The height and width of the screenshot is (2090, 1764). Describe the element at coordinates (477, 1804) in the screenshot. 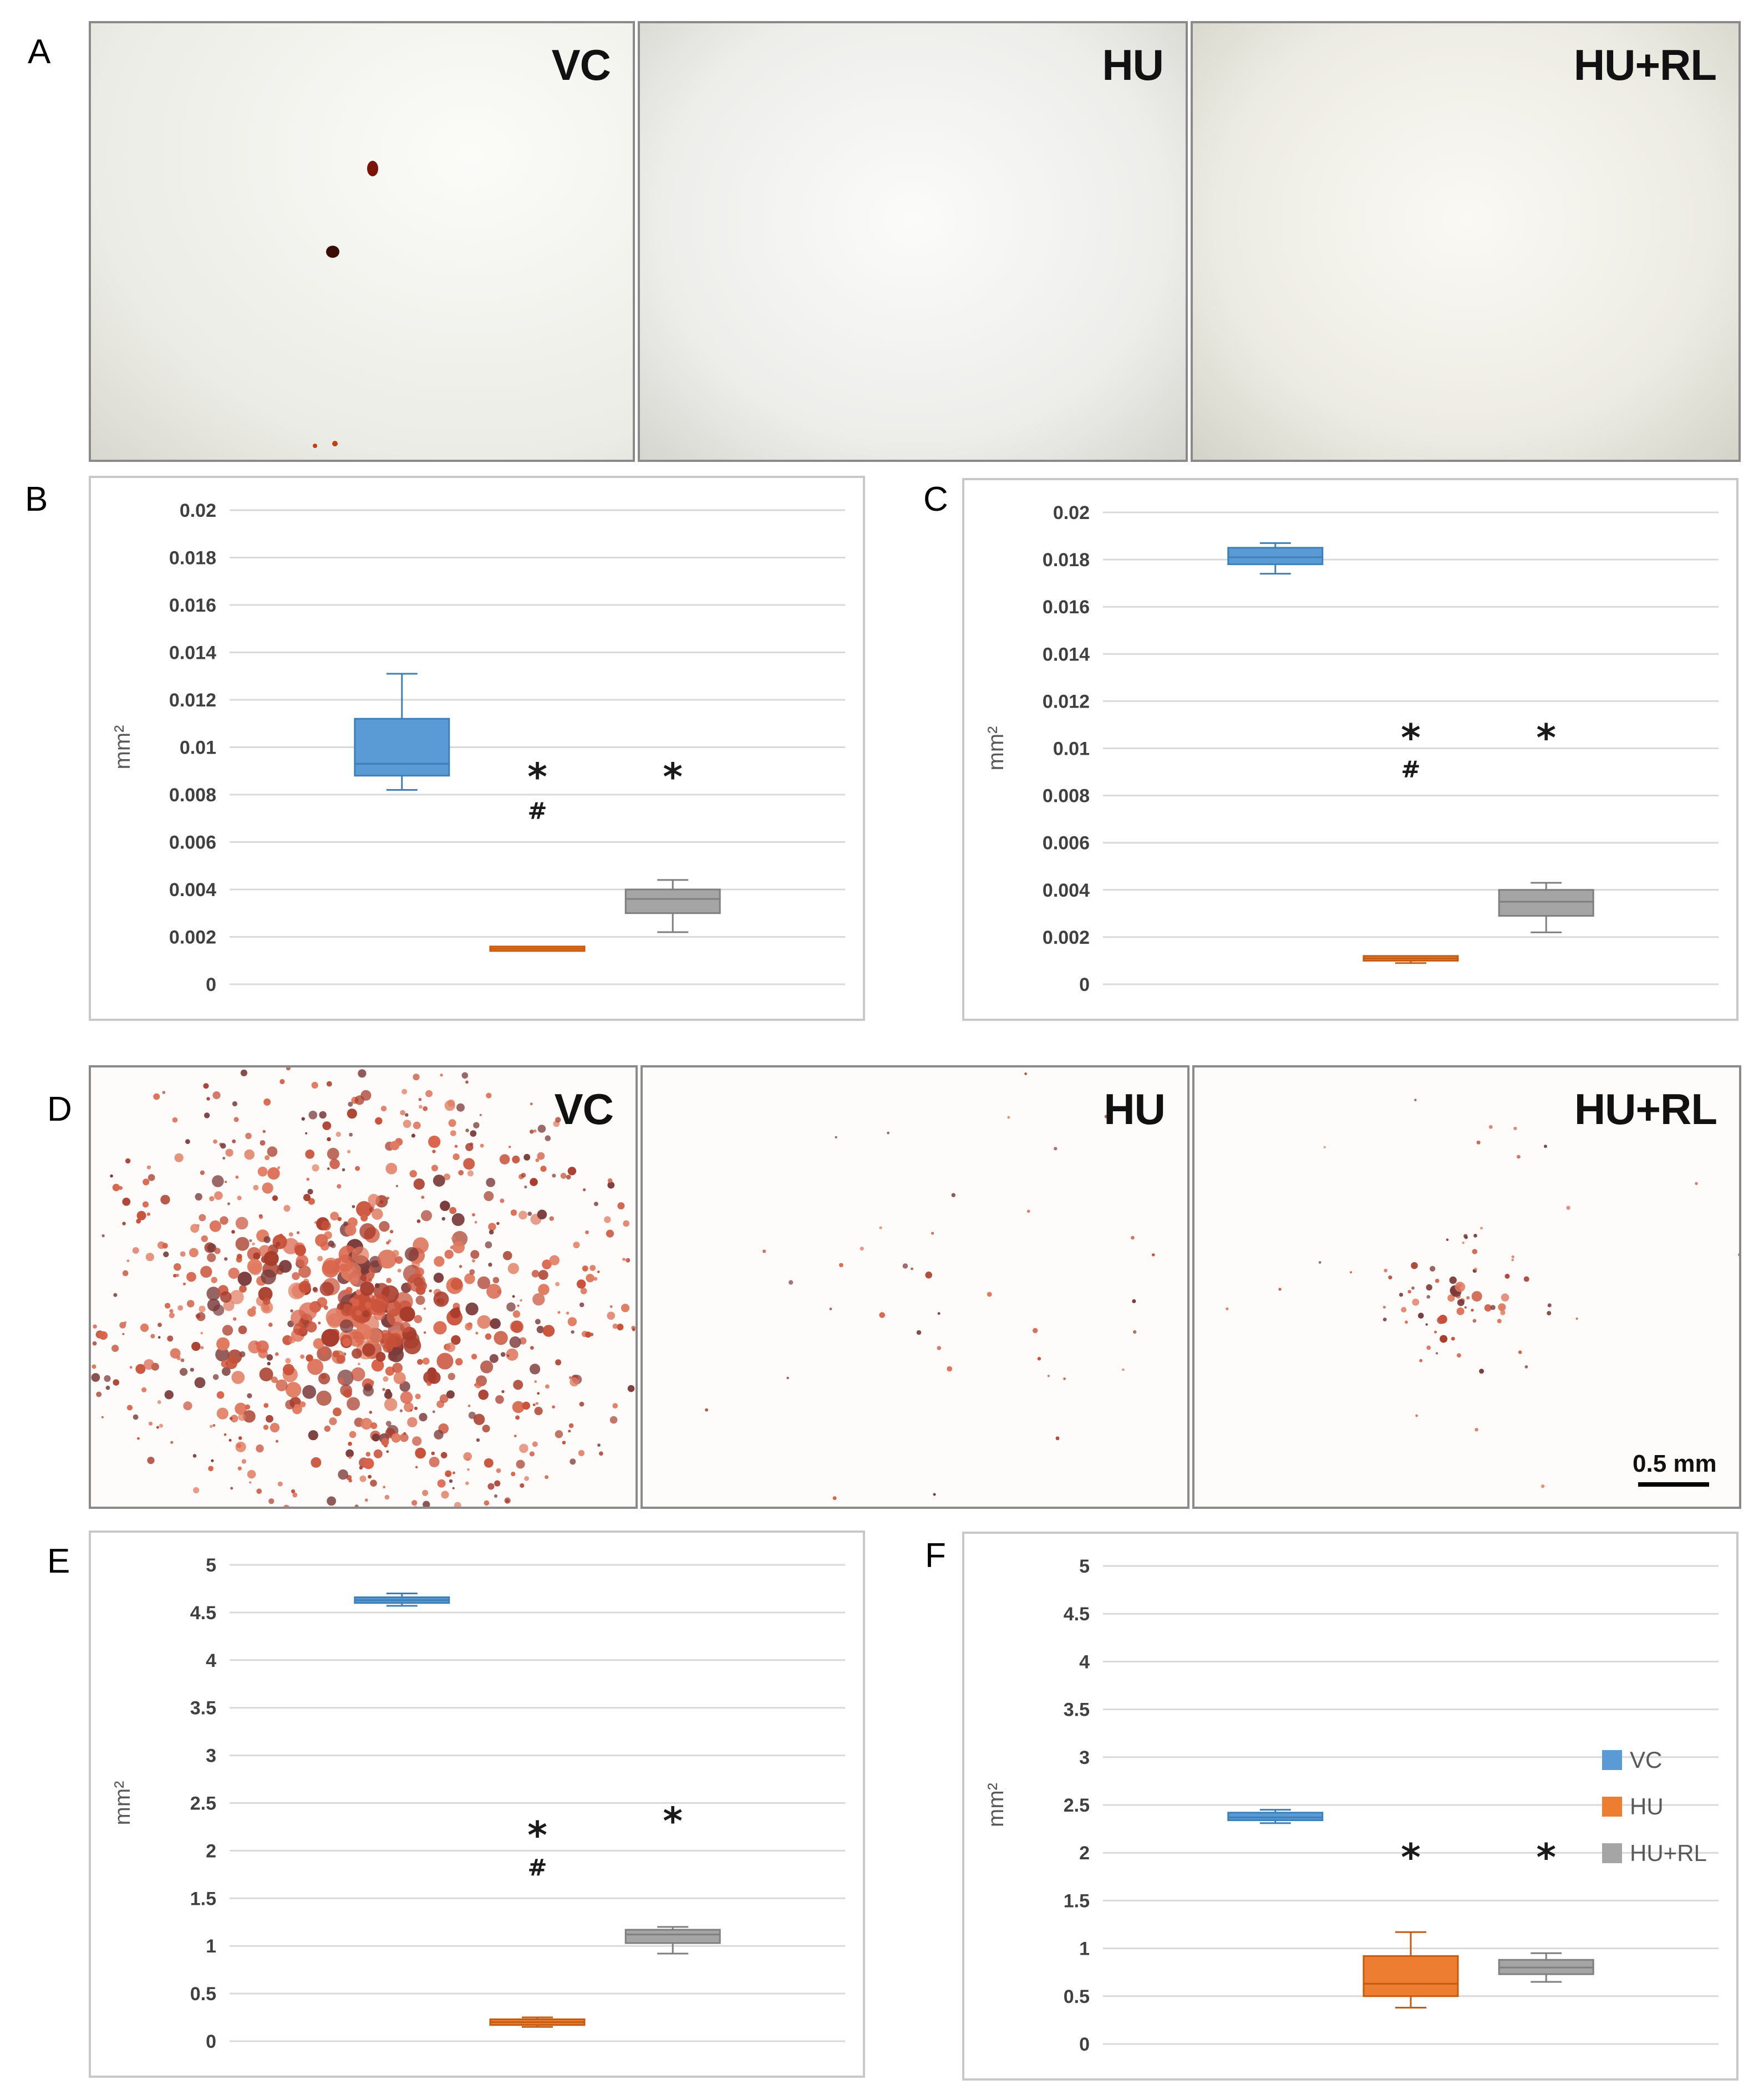

I see `chart-e: 5 4.5 4 3.5 3 2.5 2 1.5 1 0.5 0 mm² * # *` at that location.